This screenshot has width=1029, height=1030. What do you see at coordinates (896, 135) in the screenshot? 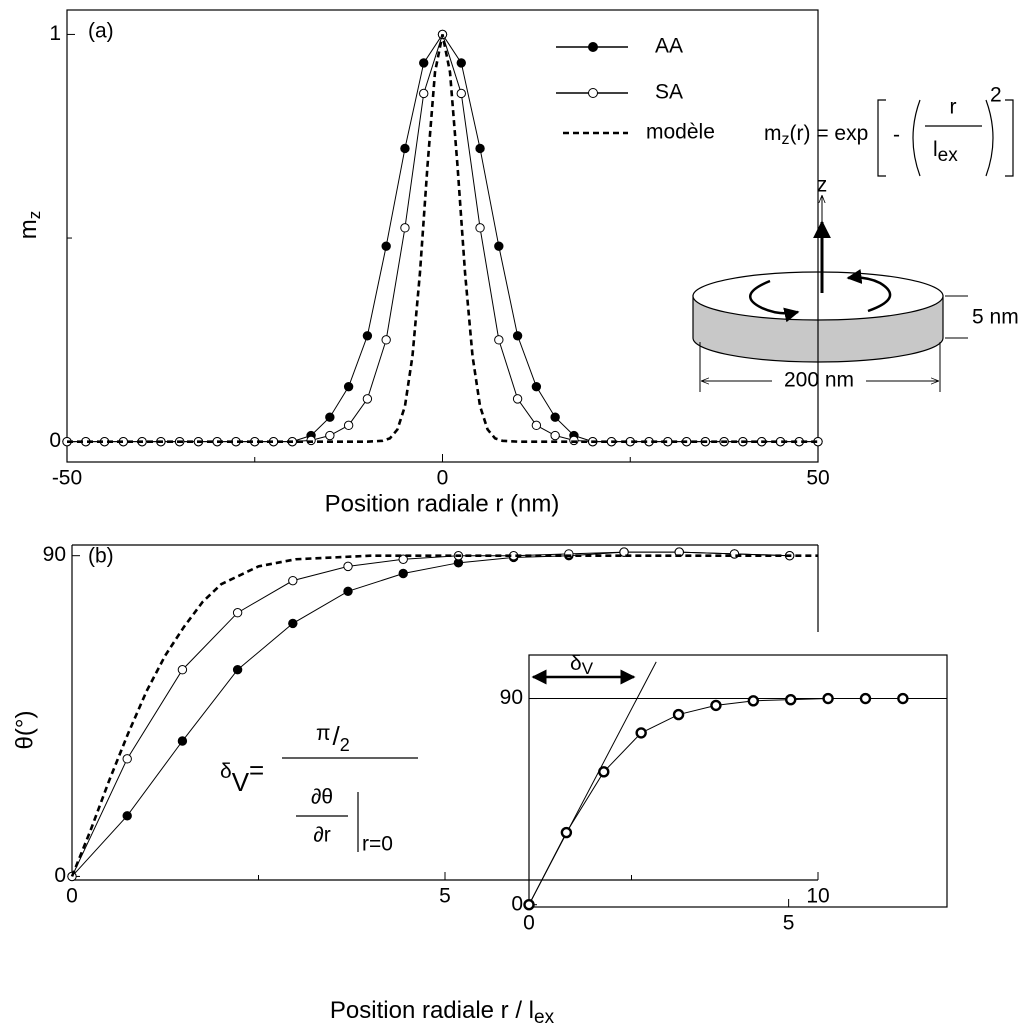
I see `formula: -` at bounding box center [896, 135].